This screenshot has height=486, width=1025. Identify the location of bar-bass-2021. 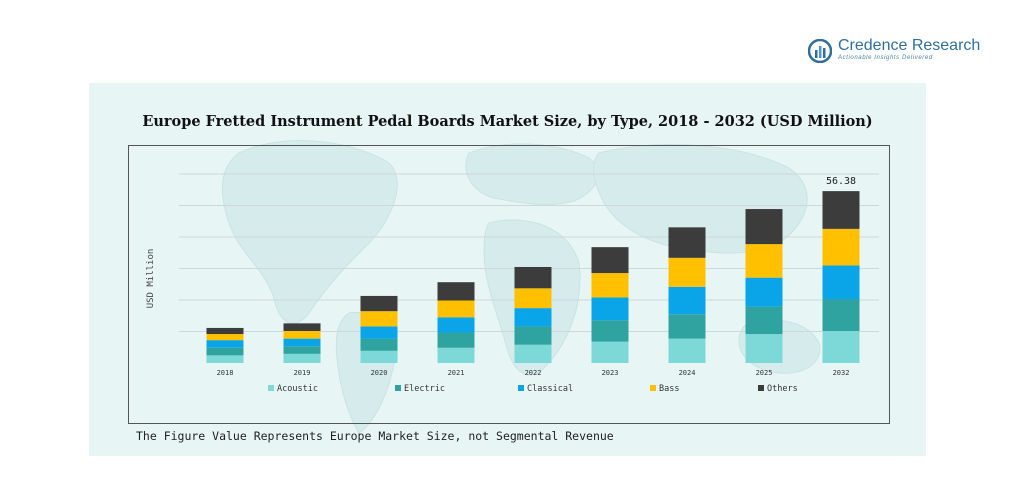
(456, 309).